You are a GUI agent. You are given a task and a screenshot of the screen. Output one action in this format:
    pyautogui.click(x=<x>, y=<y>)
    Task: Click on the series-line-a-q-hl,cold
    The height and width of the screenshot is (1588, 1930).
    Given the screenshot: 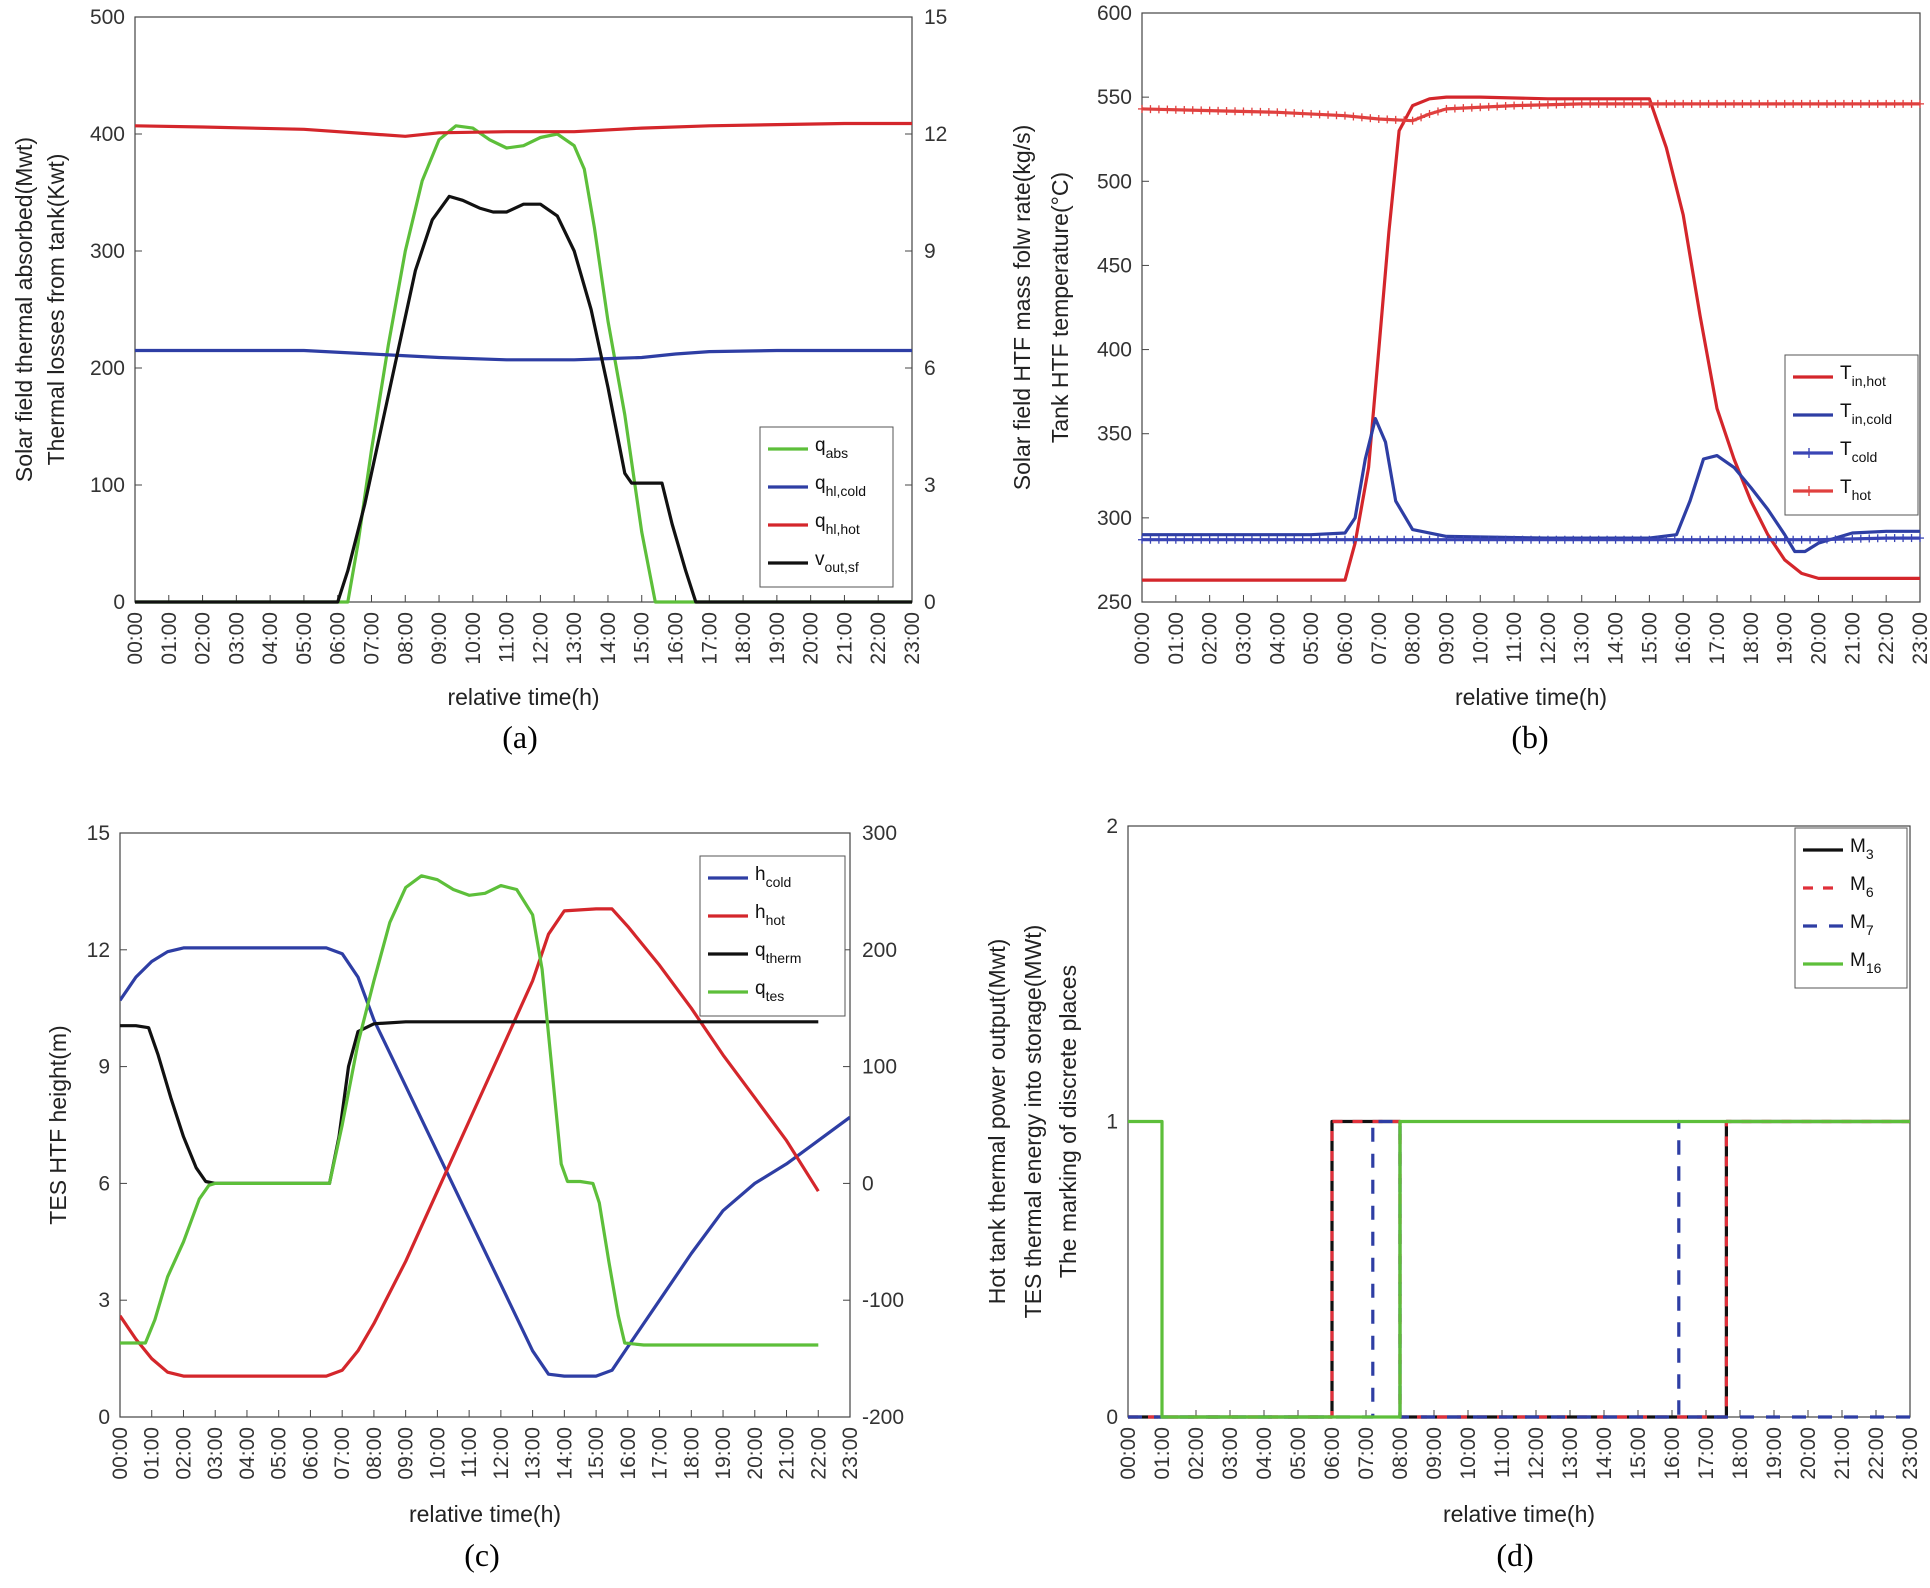 What is the action you would take?
    pyautogui.click(x=523, y=355)
    